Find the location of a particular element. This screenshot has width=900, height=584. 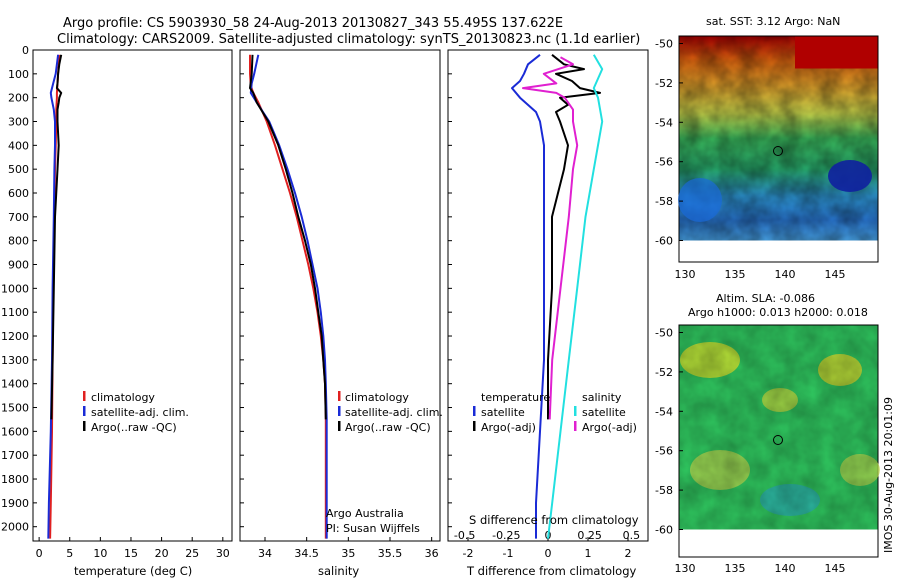

depth-tick-label: 300 is located at coordinates (18, 122).